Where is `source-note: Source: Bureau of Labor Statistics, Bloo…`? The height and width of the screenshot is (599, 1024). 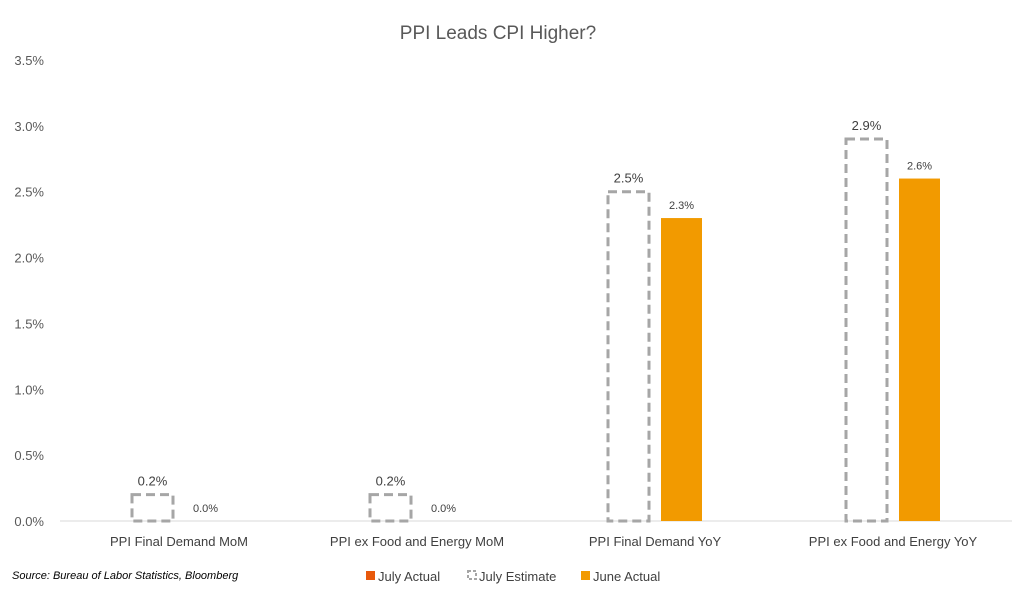
source-note: Source: Bureau of Labor Statistics, Bloo… is located at coordinates (125, 576).